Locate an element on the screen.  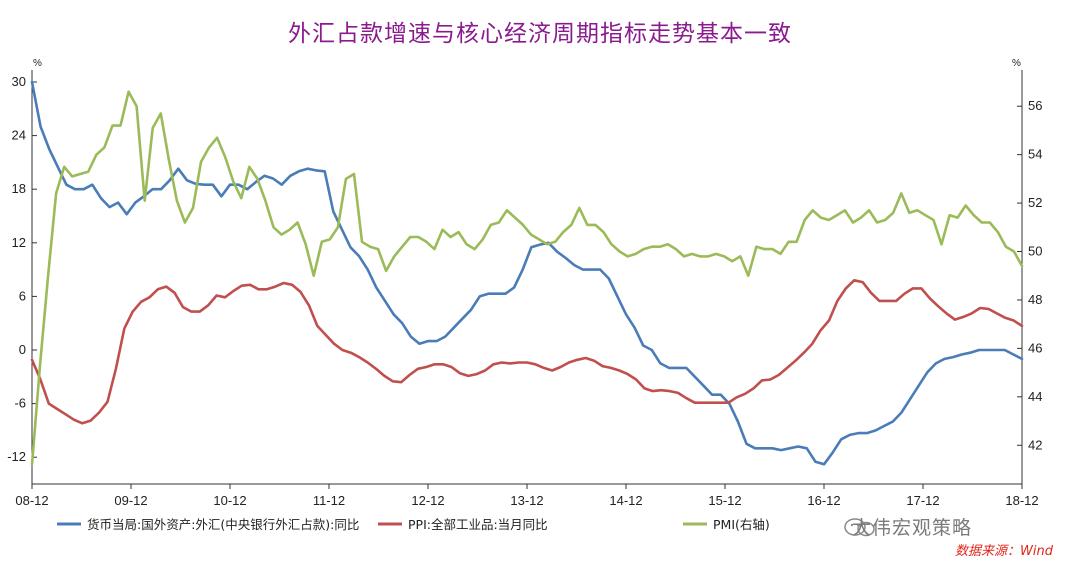
left-tick-label: 12 is located at coordinates (19, 242).